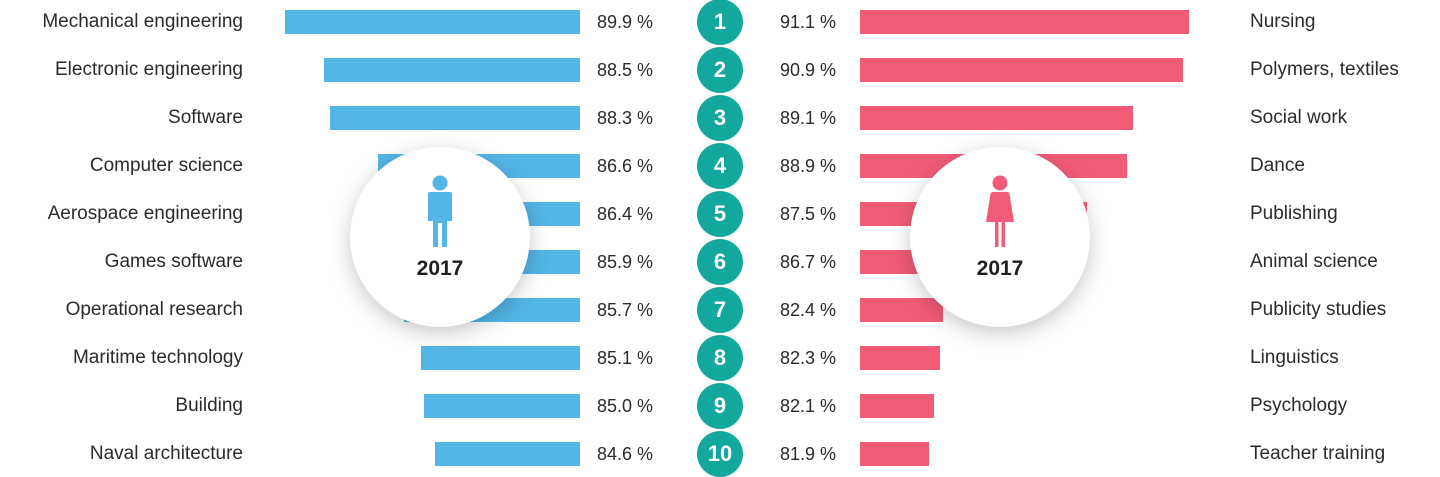 The width and height of the screenshot is (1440, 477). What do you see at coordinates (154, 309) in the screenshot?
I see `male-category-label: Operational research` at bounding box center [154, 309].